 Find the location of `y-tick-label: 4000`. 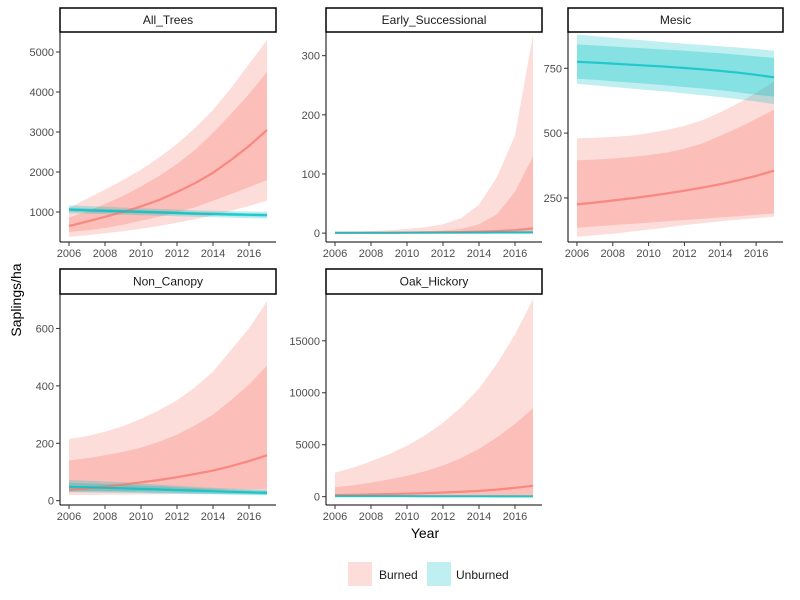

y-tick-label: 4000 is located at coordinates (42, 93).